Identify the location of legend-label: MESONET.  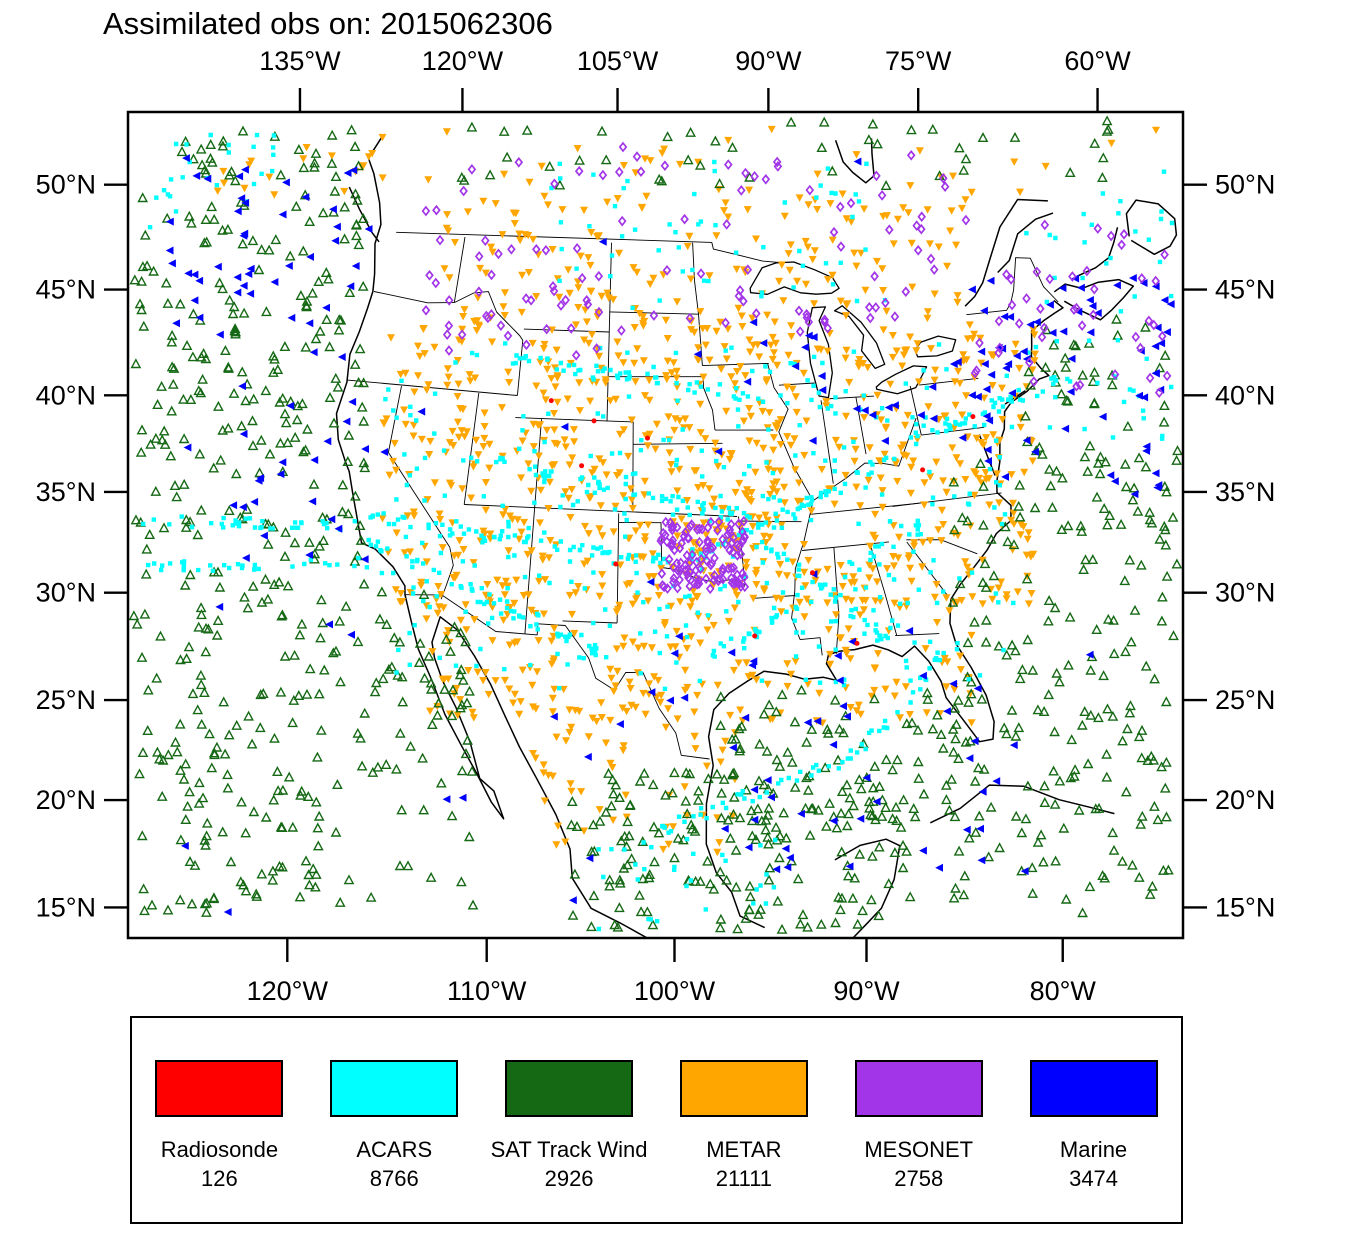
(919, 1149).